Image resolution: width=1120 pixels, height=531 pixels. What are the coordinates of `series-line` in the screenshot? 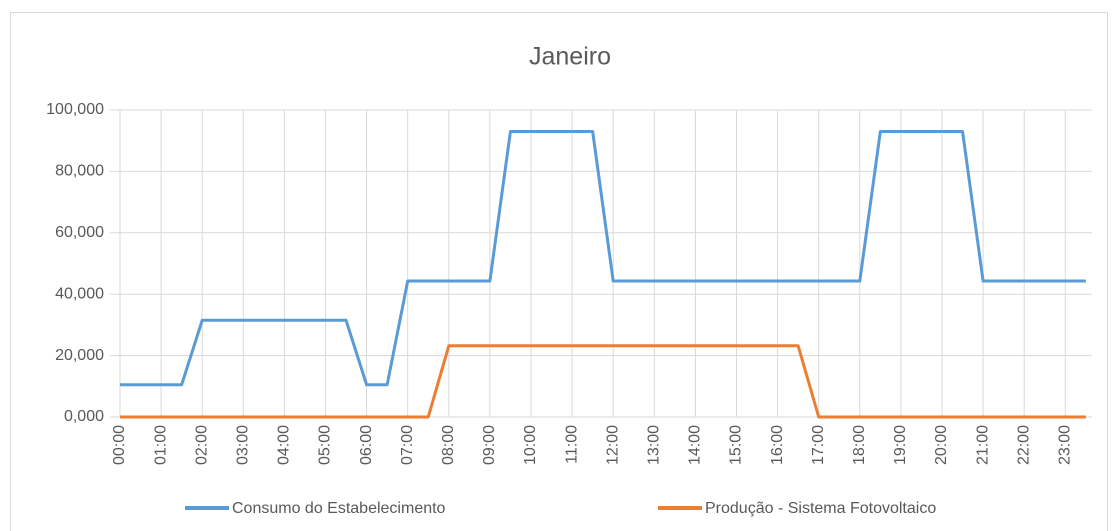 It's located at (603, 381).